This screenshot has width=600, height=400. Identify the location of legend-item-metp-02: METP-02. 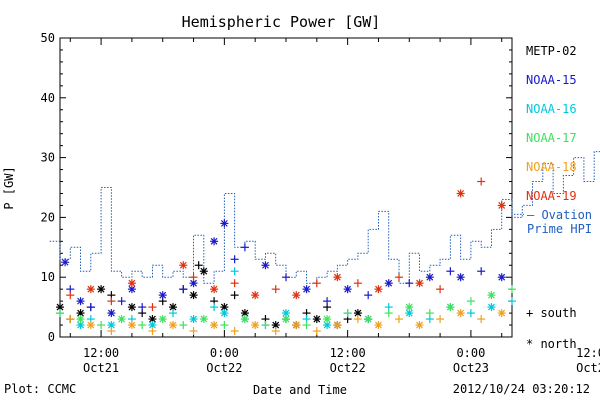
(551, 51).